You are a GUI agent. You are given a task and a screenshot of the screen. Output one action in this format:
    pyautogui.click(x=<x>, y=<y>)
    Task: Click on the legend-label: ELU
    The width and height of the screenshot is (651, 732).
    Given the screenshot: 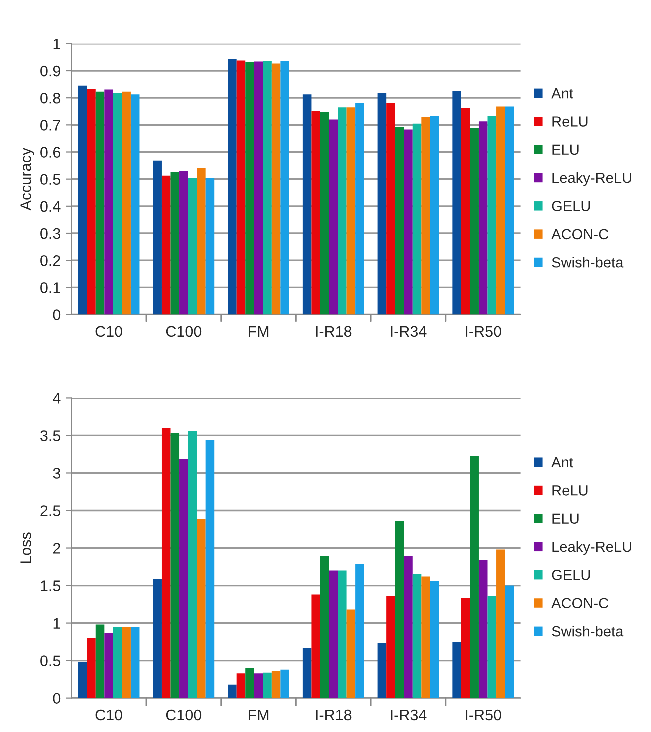 What is the action you would take?
    pyautogui.click(x=565, y=519)
    